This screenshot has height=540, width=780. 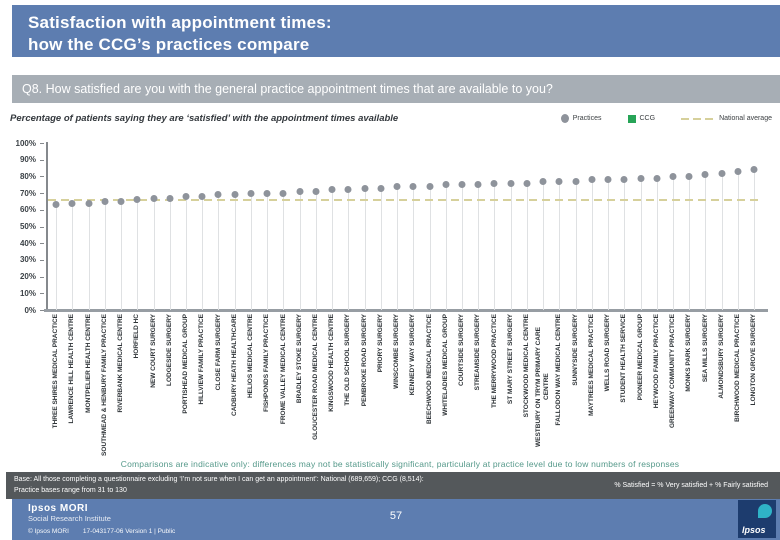 I want to click on legend-item-ccg: CCG, so click(x=641, y=118).